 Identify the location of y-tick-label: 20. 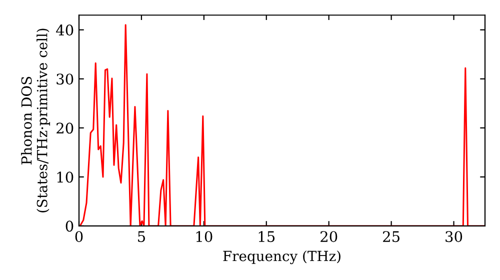
(65, 128).